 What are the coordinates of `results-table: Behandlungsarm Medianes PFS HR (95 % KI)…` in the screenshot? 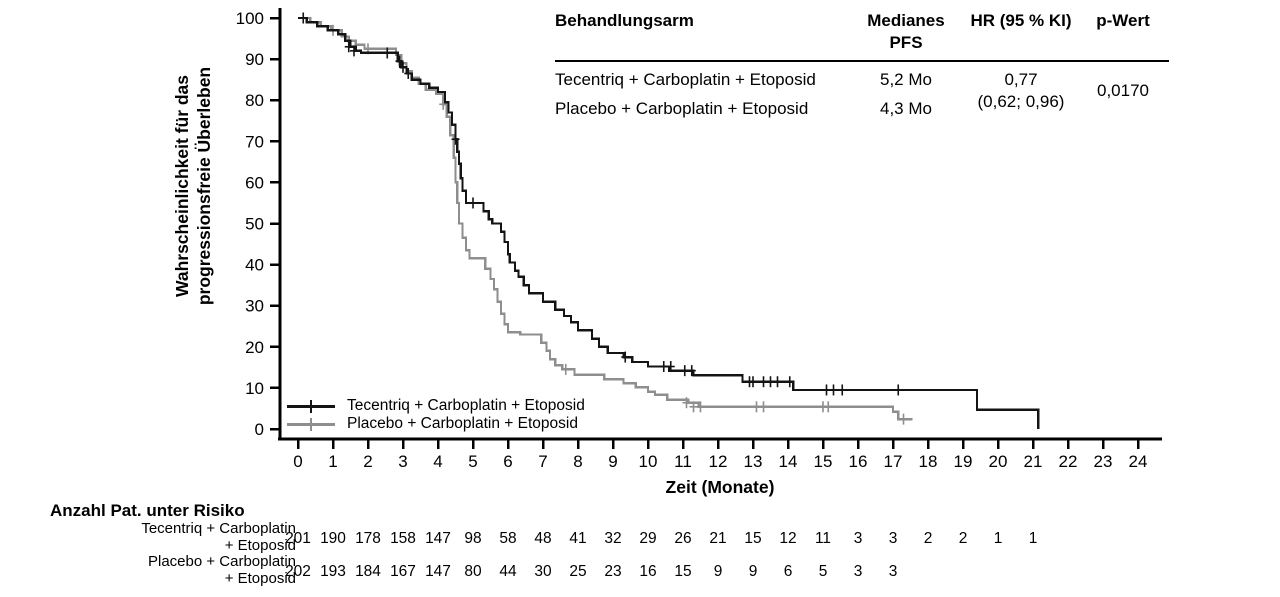 It's located at (862, 65).